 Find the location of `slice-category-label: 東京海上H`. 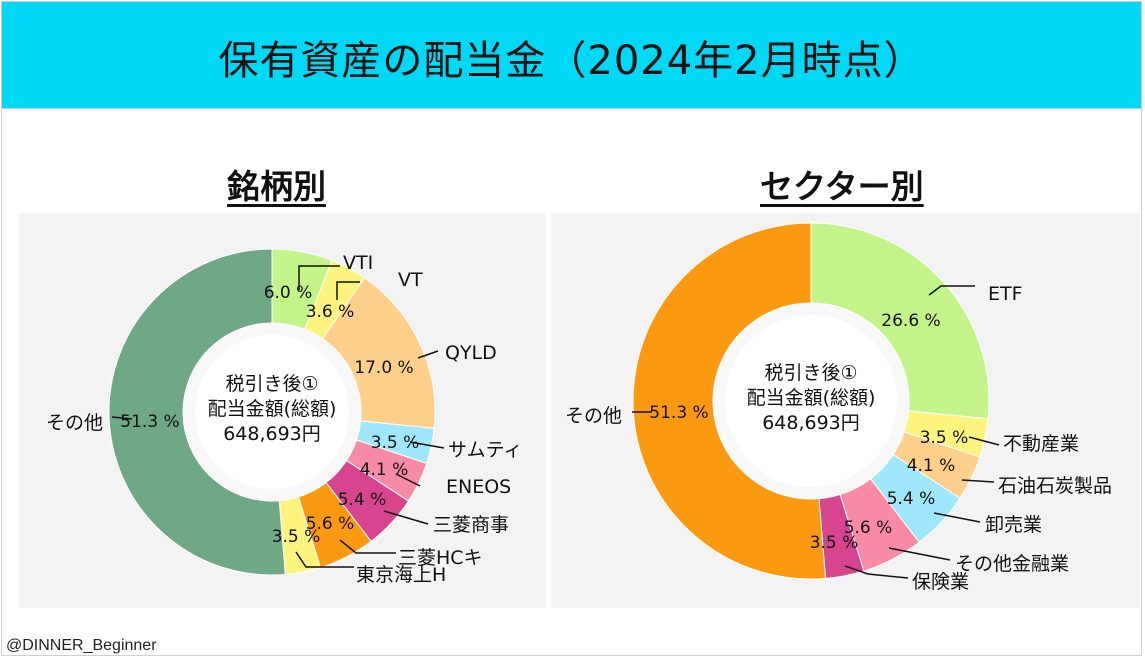

slice-category-label: 東京海上H is located at coordinates (401, 575).